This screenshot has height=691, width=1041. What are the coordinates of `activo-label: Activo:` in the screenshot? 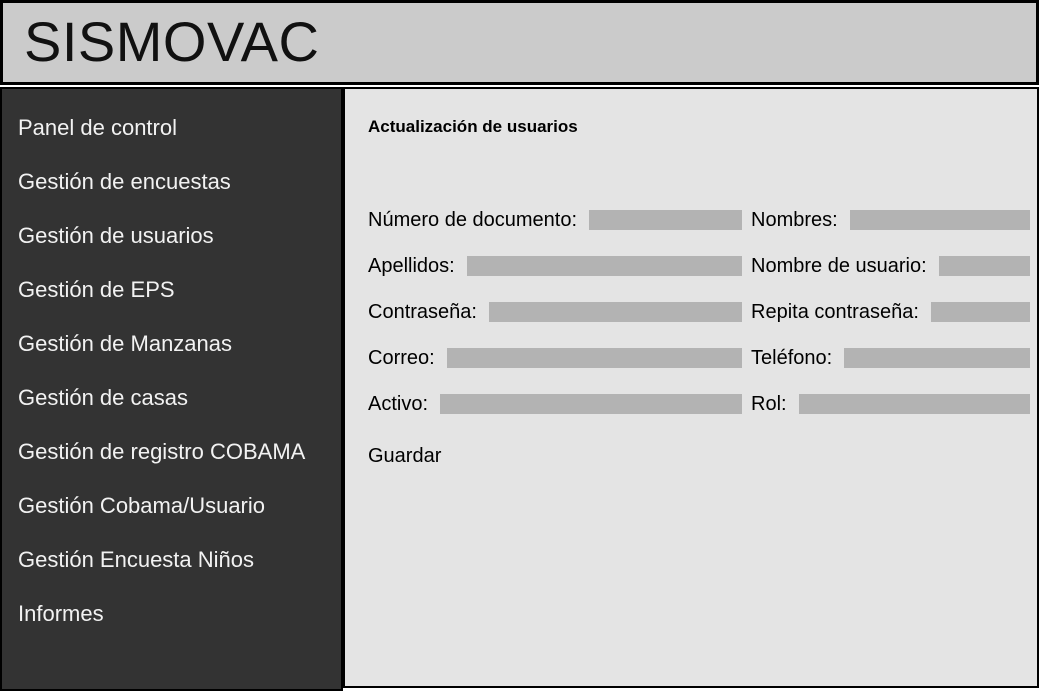 It's located at (398, 403).